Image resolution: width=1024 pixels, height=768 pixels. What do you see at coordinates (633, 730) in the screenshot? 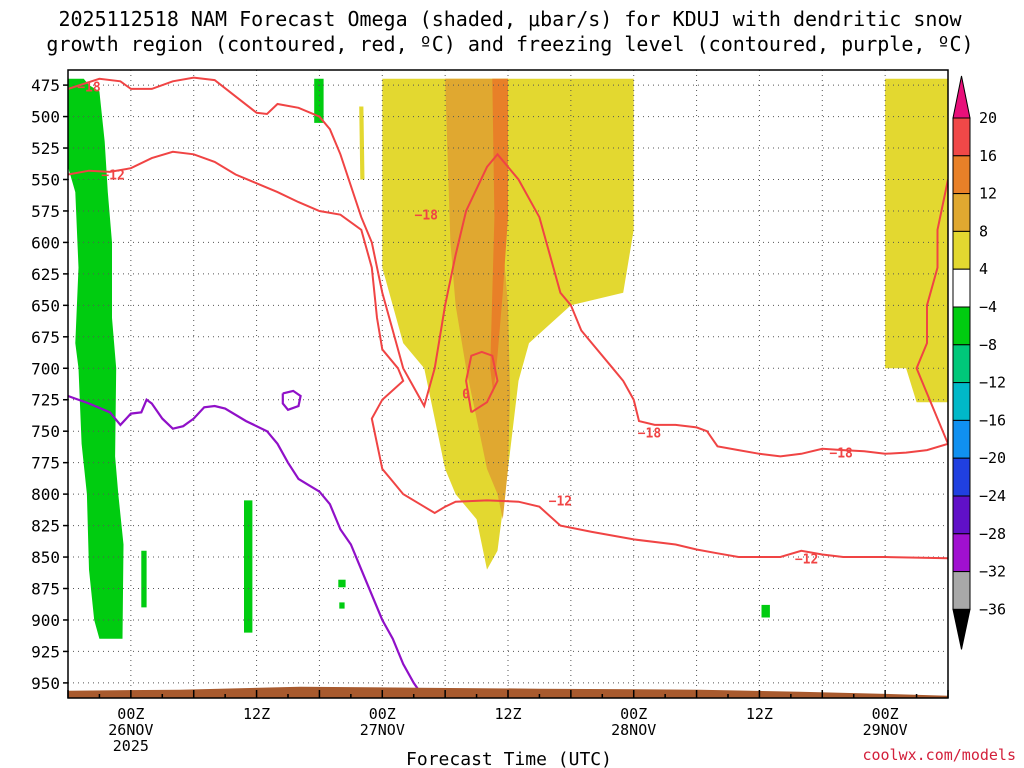
I see `x-tick-label-4-1: 28NOV` at bounding box center [633, 730].